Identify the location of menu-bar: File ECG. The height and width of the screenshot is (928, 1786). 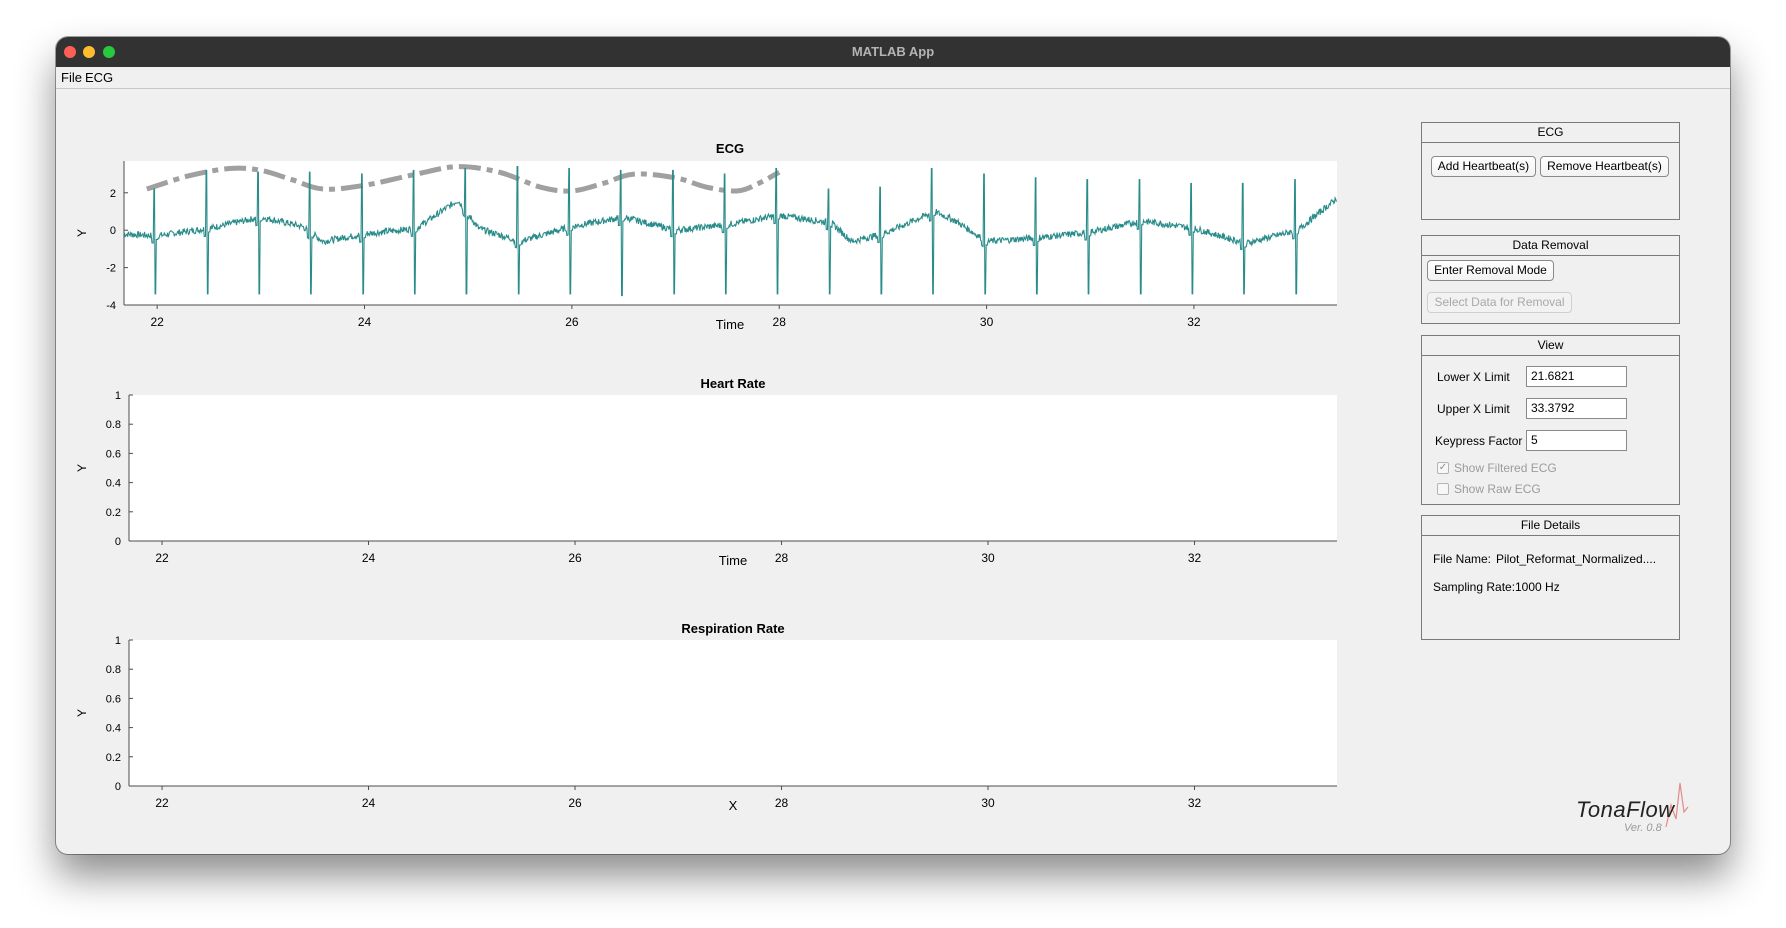
(893, 78).